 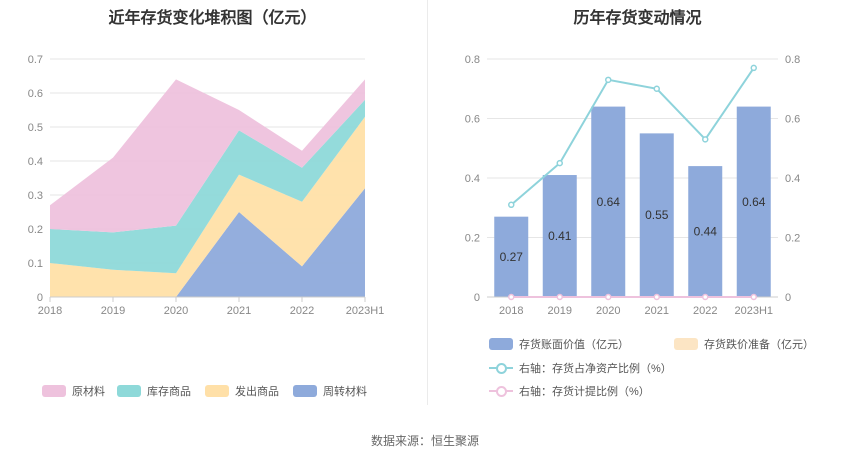 I want to click on right-y-tick-label: 0.4, so click(x=472, y=179).